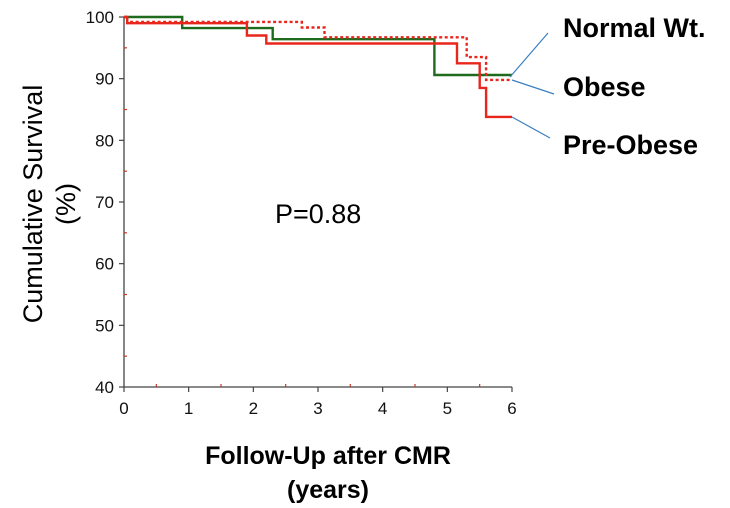 Image resolution: width=730 pixels, height=508 pixels. Describe the element at coordinates (104, 387) in the screenshot. I see `y-tick-label: 40` at that location.